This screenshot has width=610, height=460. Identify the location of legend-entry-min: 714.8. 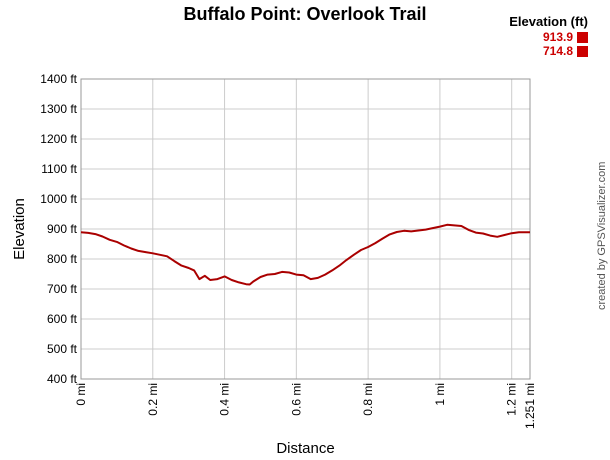
(548, 51).